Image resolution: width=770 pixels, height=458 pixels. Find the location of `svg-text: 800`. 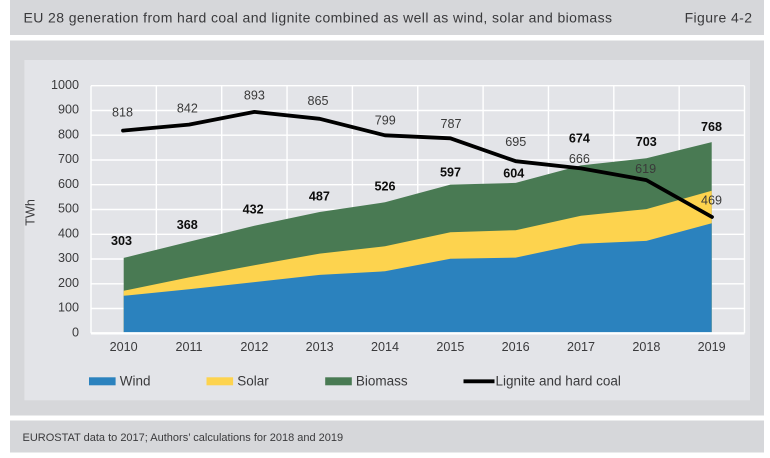

svg-text: 800 is located at coordinates (68, 134).